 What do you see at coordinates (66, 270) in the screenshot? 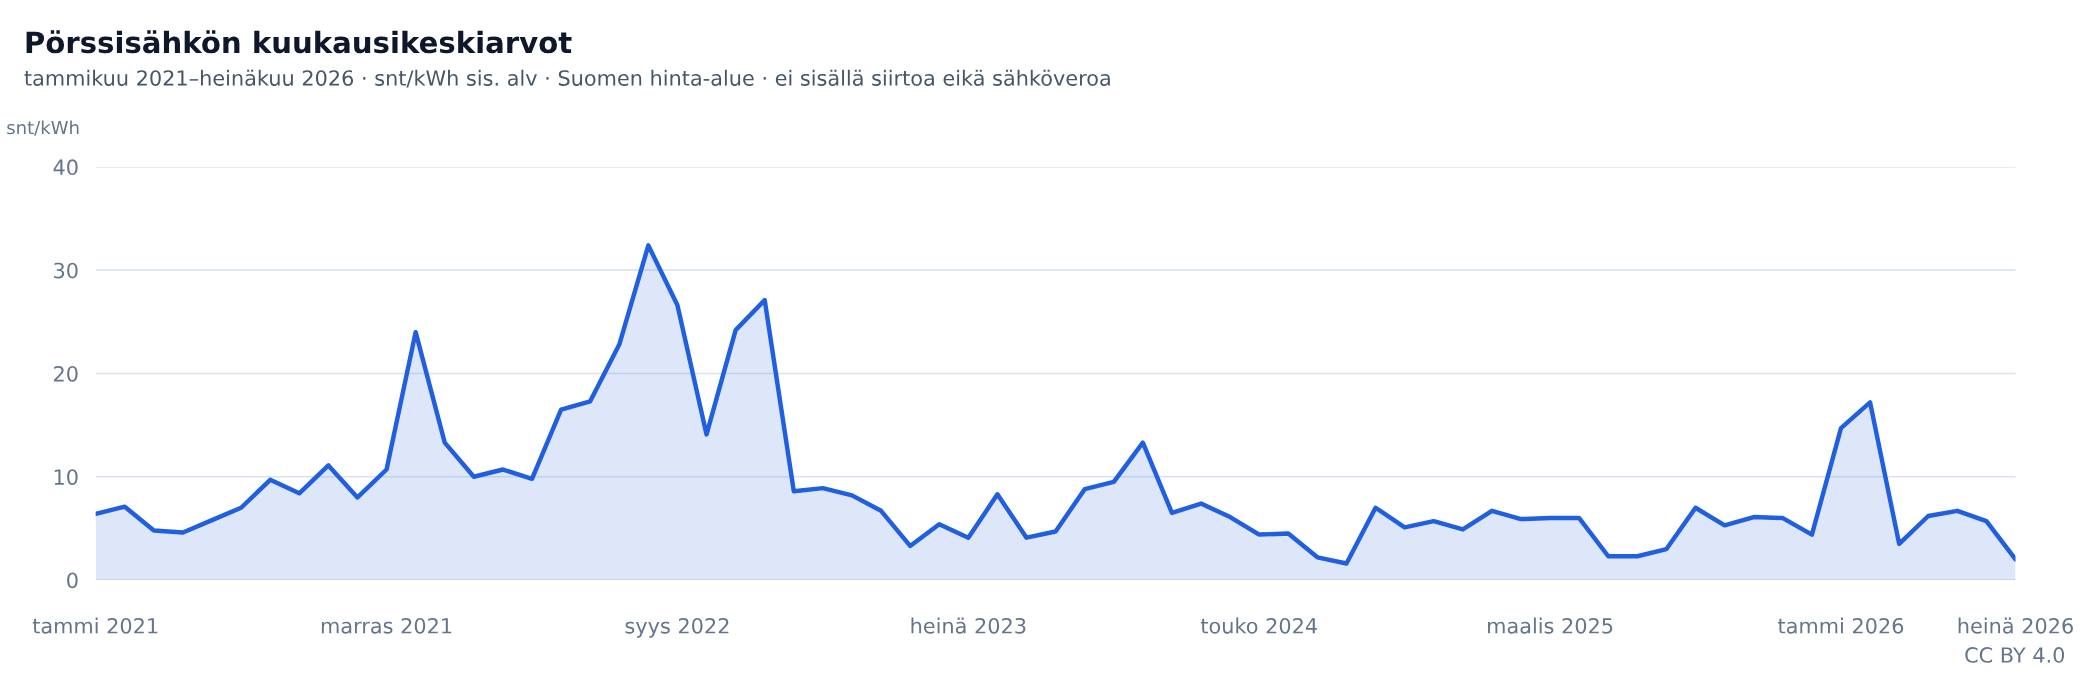
I see `y-tick-label: 30` at bounding box center [66, 270].